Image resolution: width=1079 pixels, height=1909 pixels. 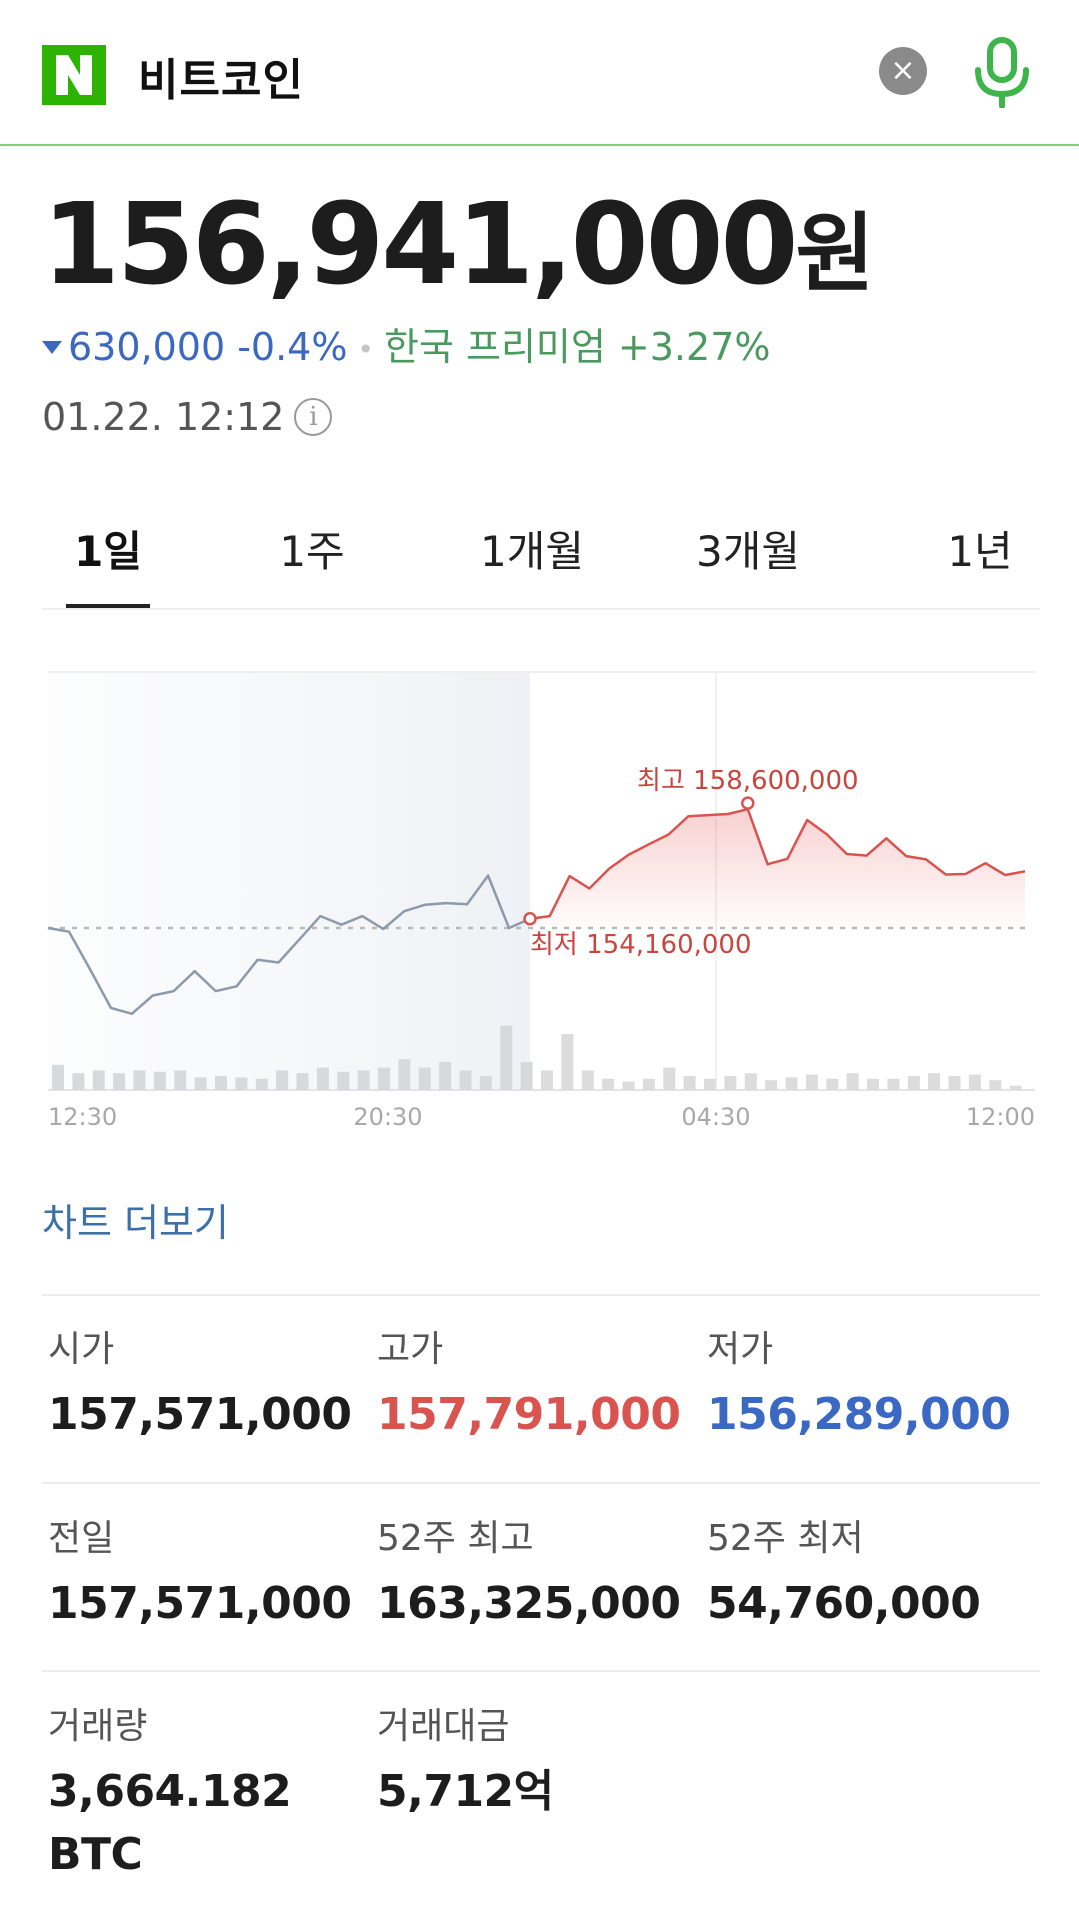 I want to click on tab-1-week: 1주, so click(x=312, y=551).